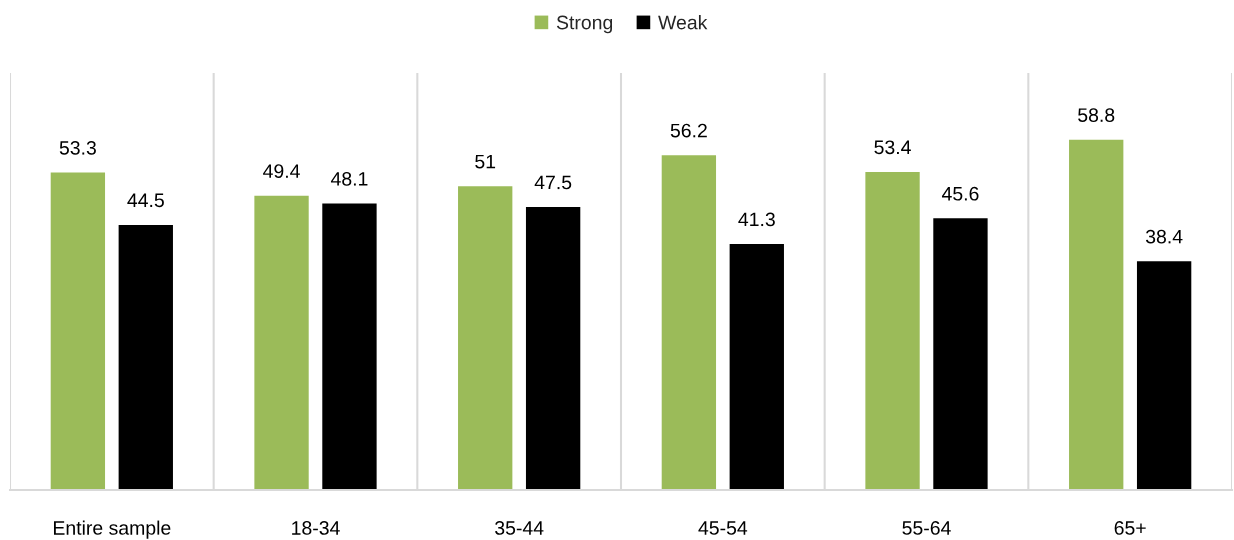 The height and width of the screenshot is (540, 1234). I want to click on data-label: 48.1, so click(349, 178).